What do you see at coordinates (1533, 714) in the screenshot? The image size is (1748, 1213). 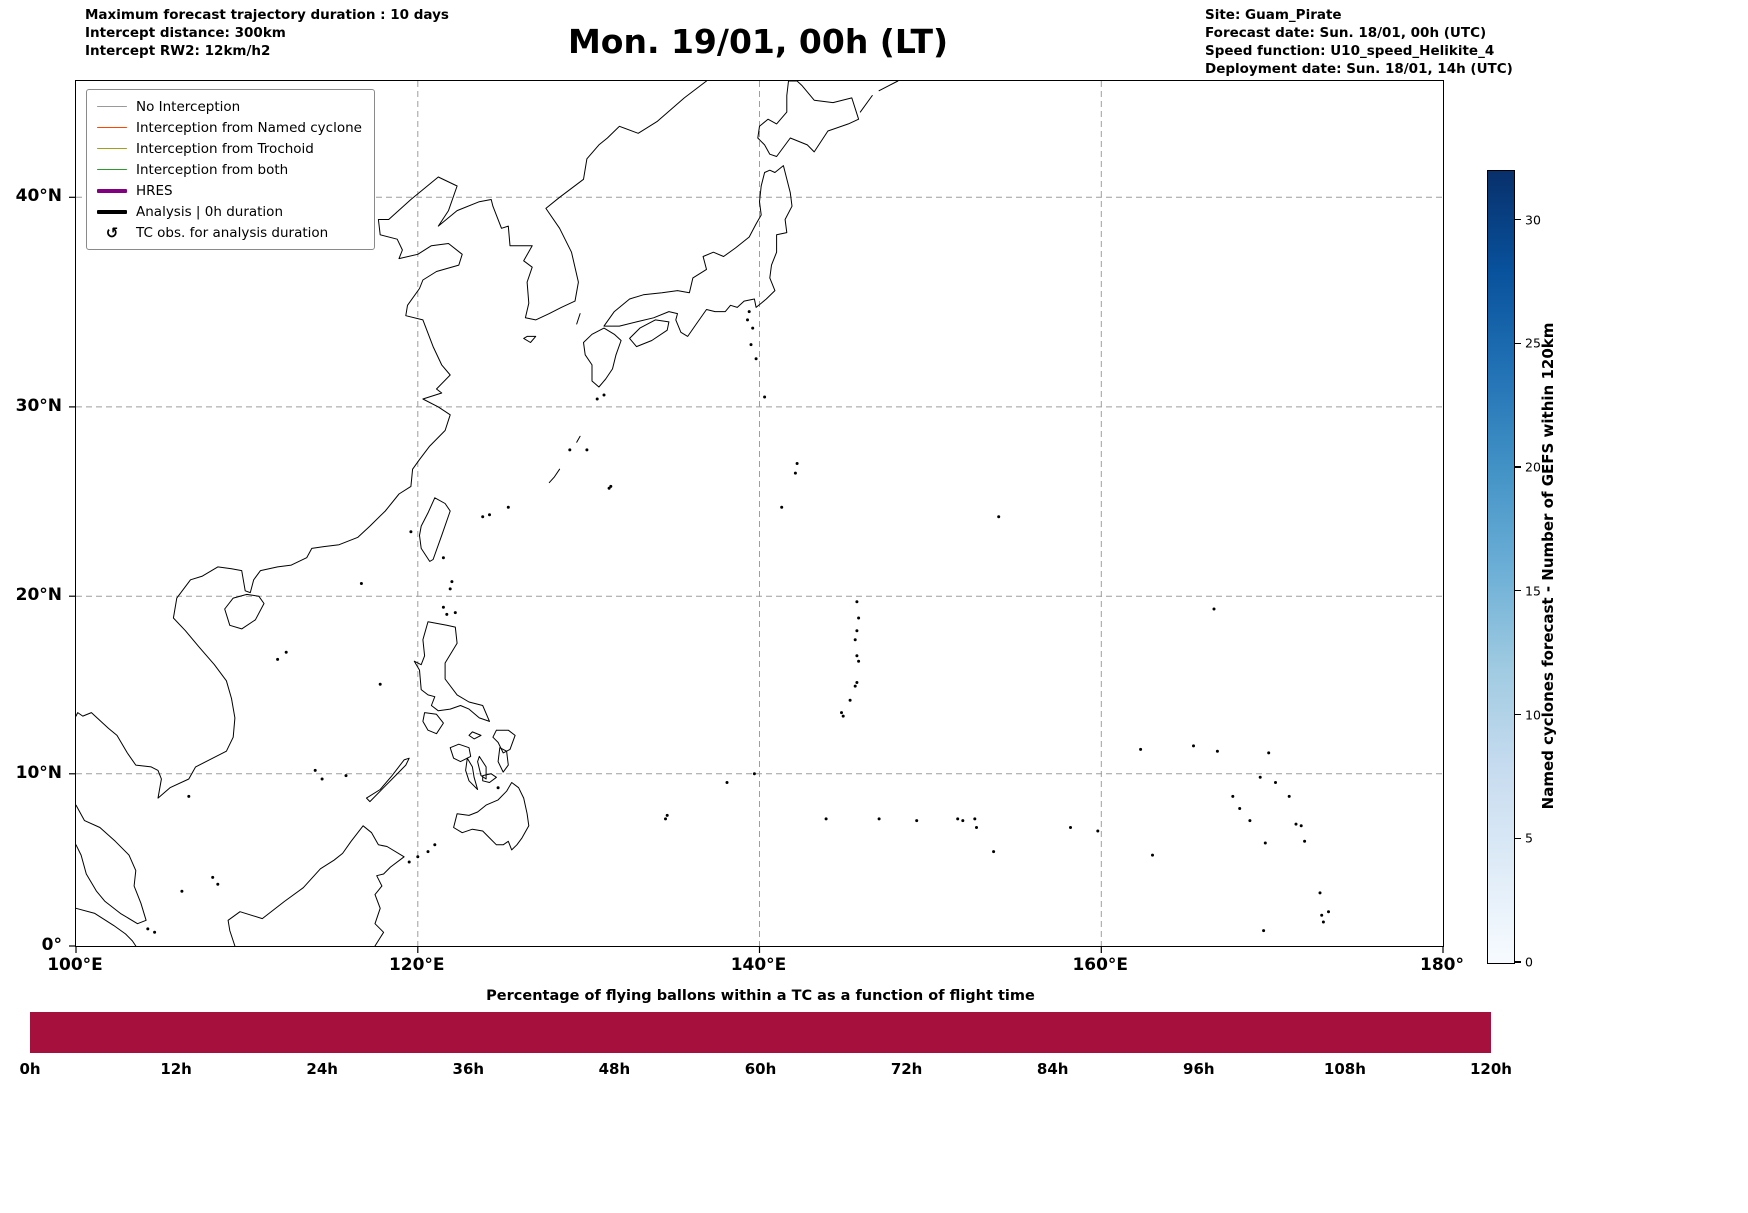 I see `colorbar-tick-label: 10` at bounding box center [1533, 714].